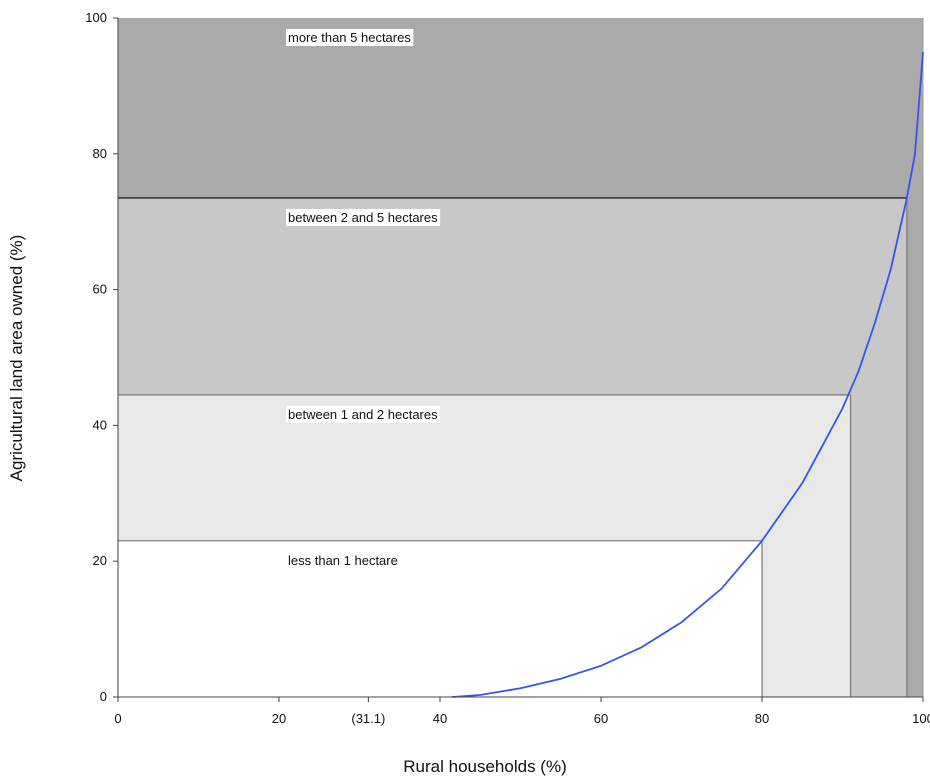 Image resolution: width=930 pixels, height=779 pixels. I want to click on x-tick-label: 80, so click(762, 718).